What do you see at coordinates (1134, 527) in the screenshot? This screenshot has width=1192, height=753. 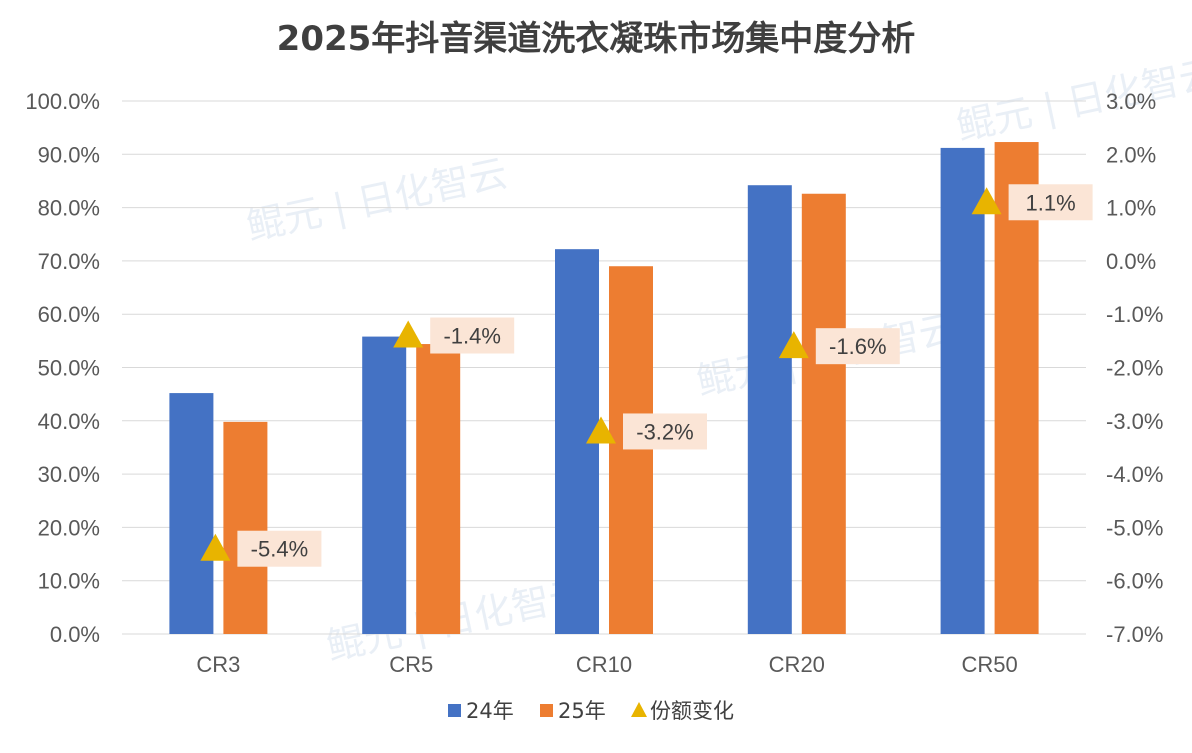 I see `right-tick-label: -5.0%` at bounding box center [1134, 527].